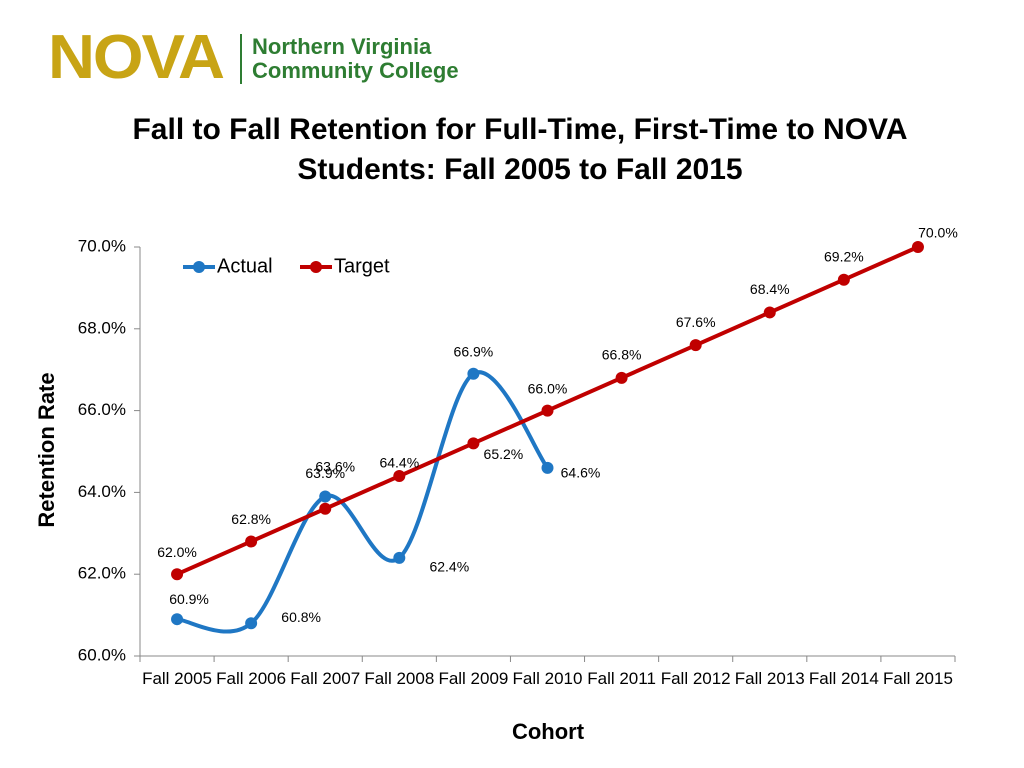 This screenshot has height=768, width=1024. I want to click on logo: NOVA, so click(136, 57).